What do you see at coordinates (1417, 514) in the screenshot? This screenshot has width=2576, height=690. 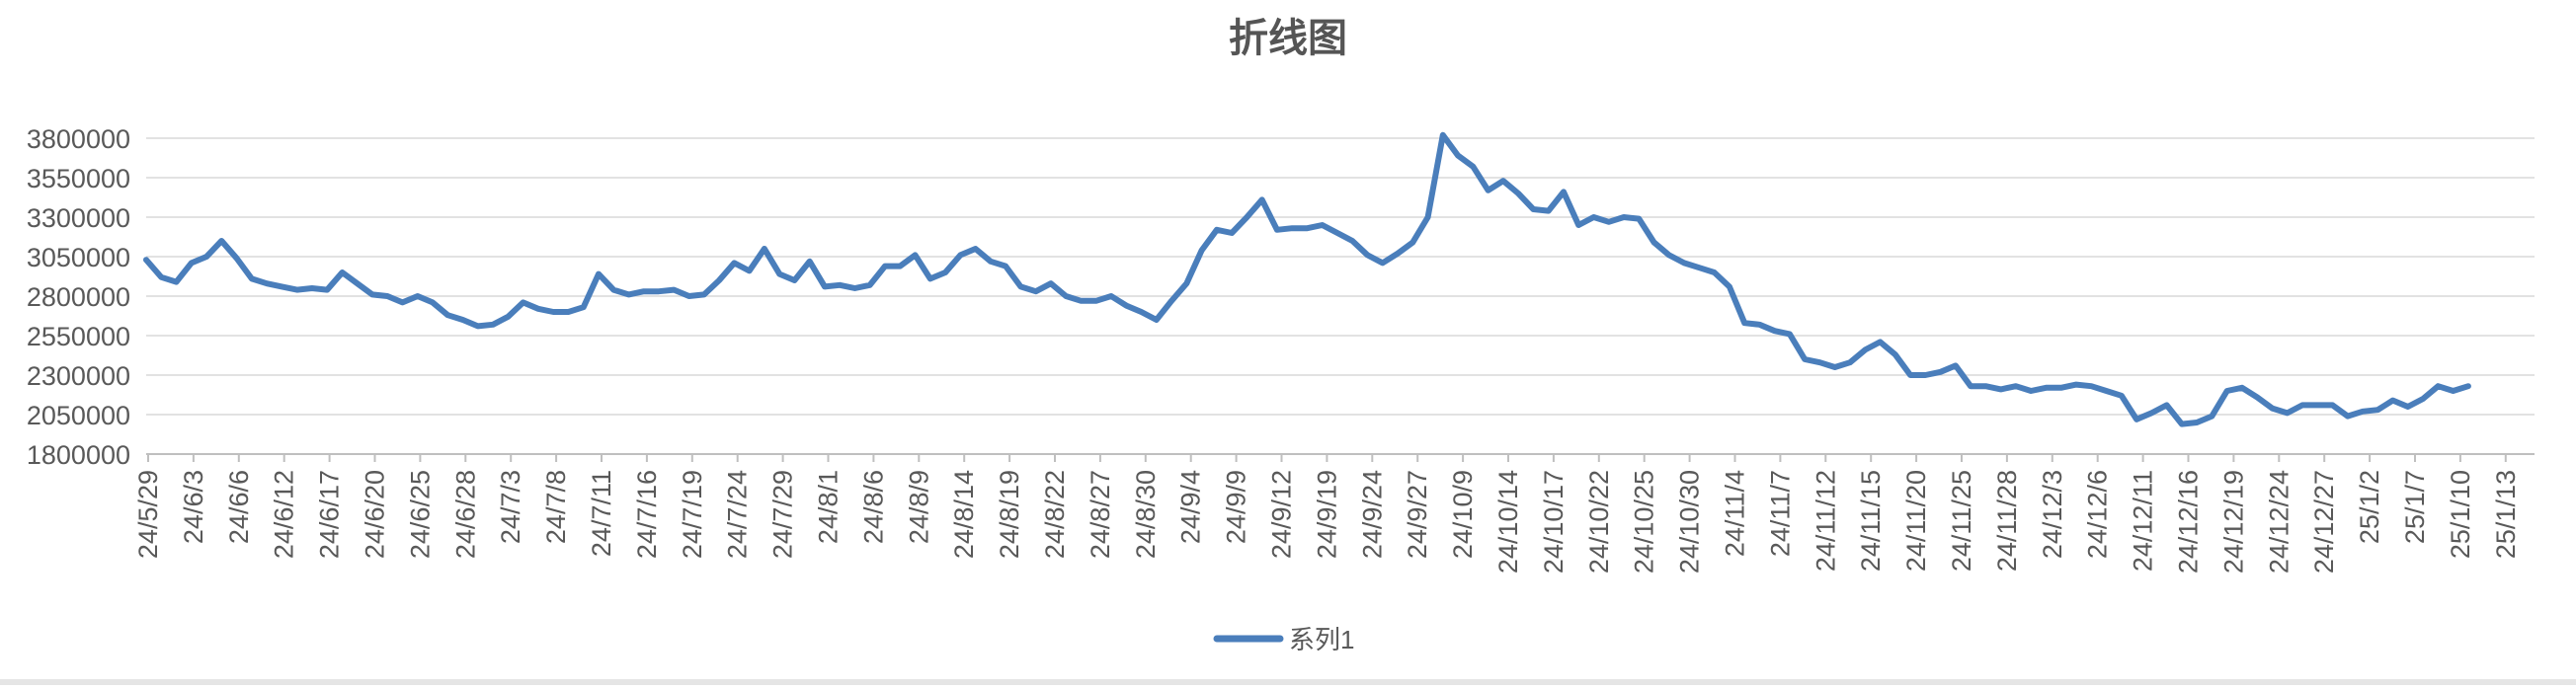 I see `x-tick-label: 24/9/27` at bounding box center [1417, 514].